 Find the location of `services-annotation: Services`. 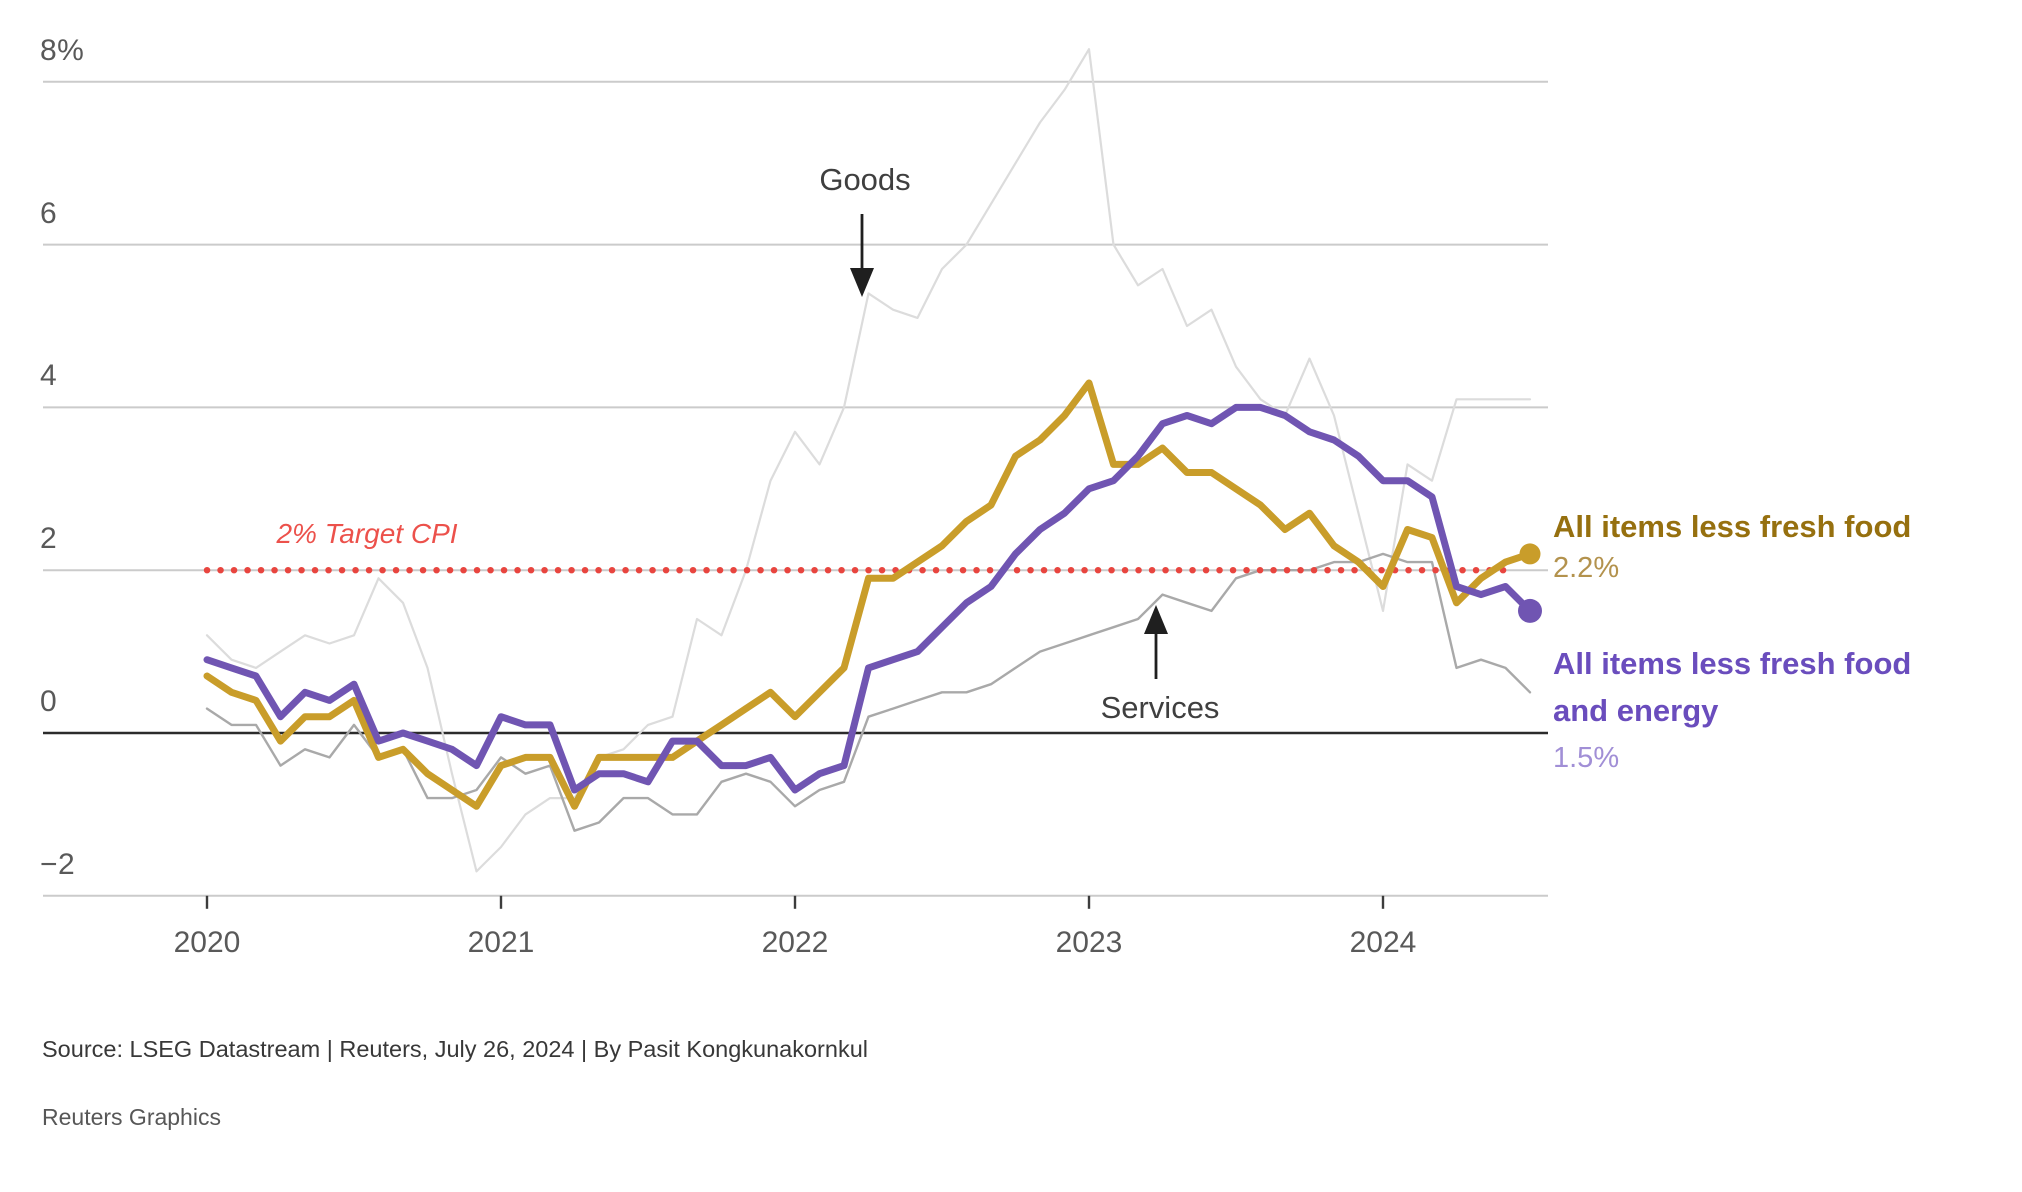

services-annotation: Services is located at coordinates (1160, 707).